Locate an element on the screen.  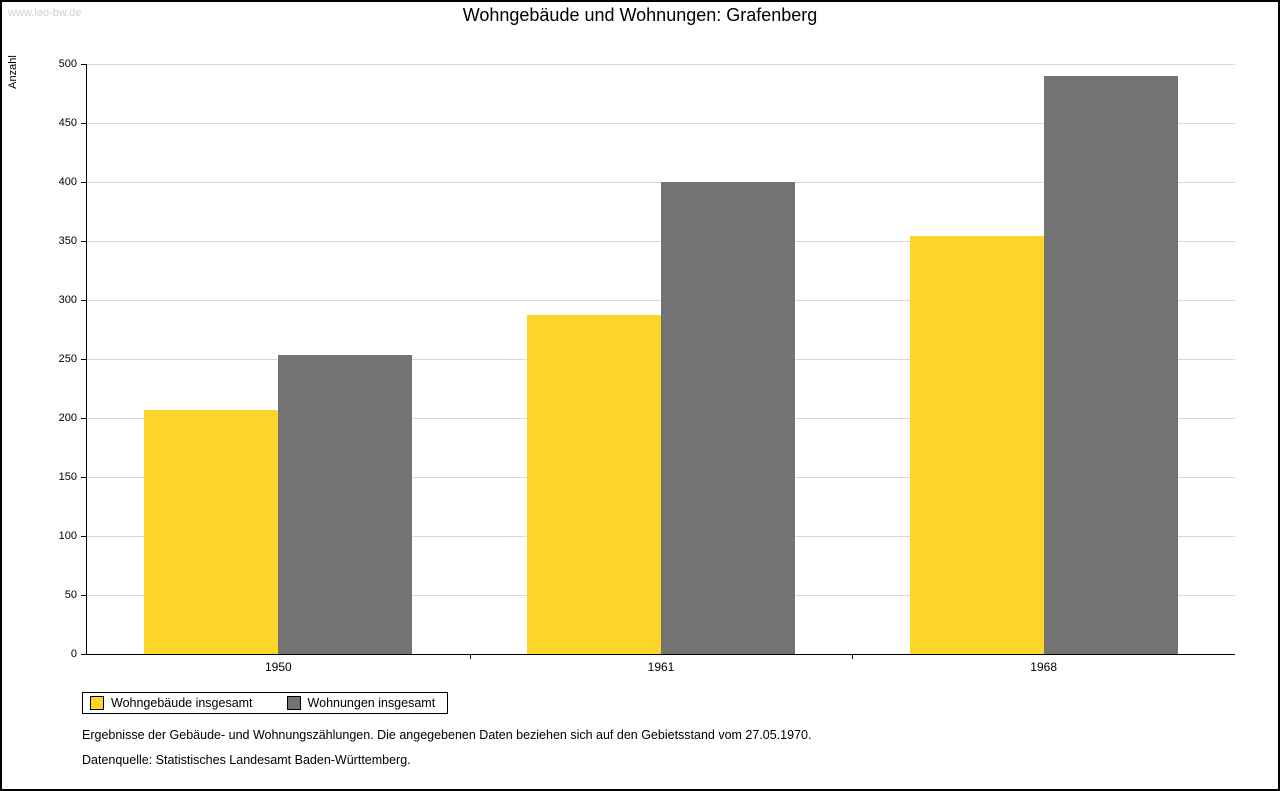
watermark: www.leo-bw.de is located at coordinates (45, 13).